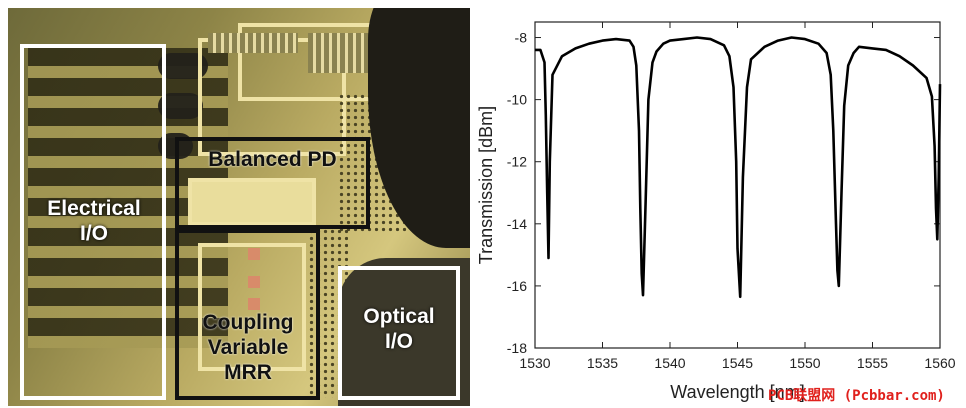 The height and width of the screenshot is (408, 966). Describe the element at coordinates (804, 363) in the screenshot. I see `x-tick-label: 1550` at that location.